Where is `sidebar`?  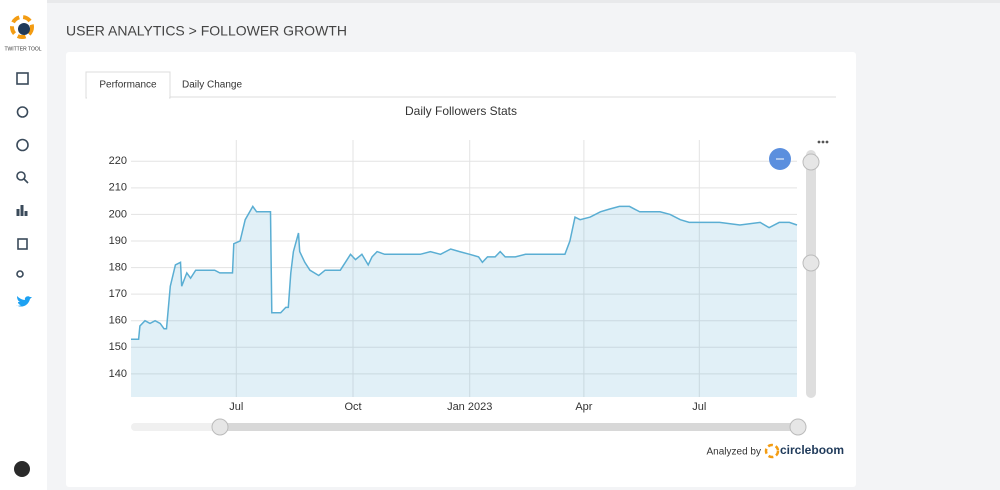 sidebar is located at coordinates (23, 245).